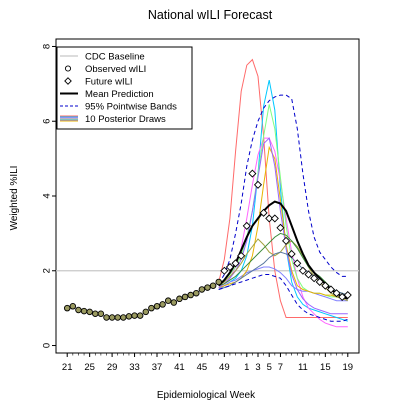 Image resolution: width=407 pixels, height=407 pixels. I want to click on x-tick-label: 11, so click(303, 367).